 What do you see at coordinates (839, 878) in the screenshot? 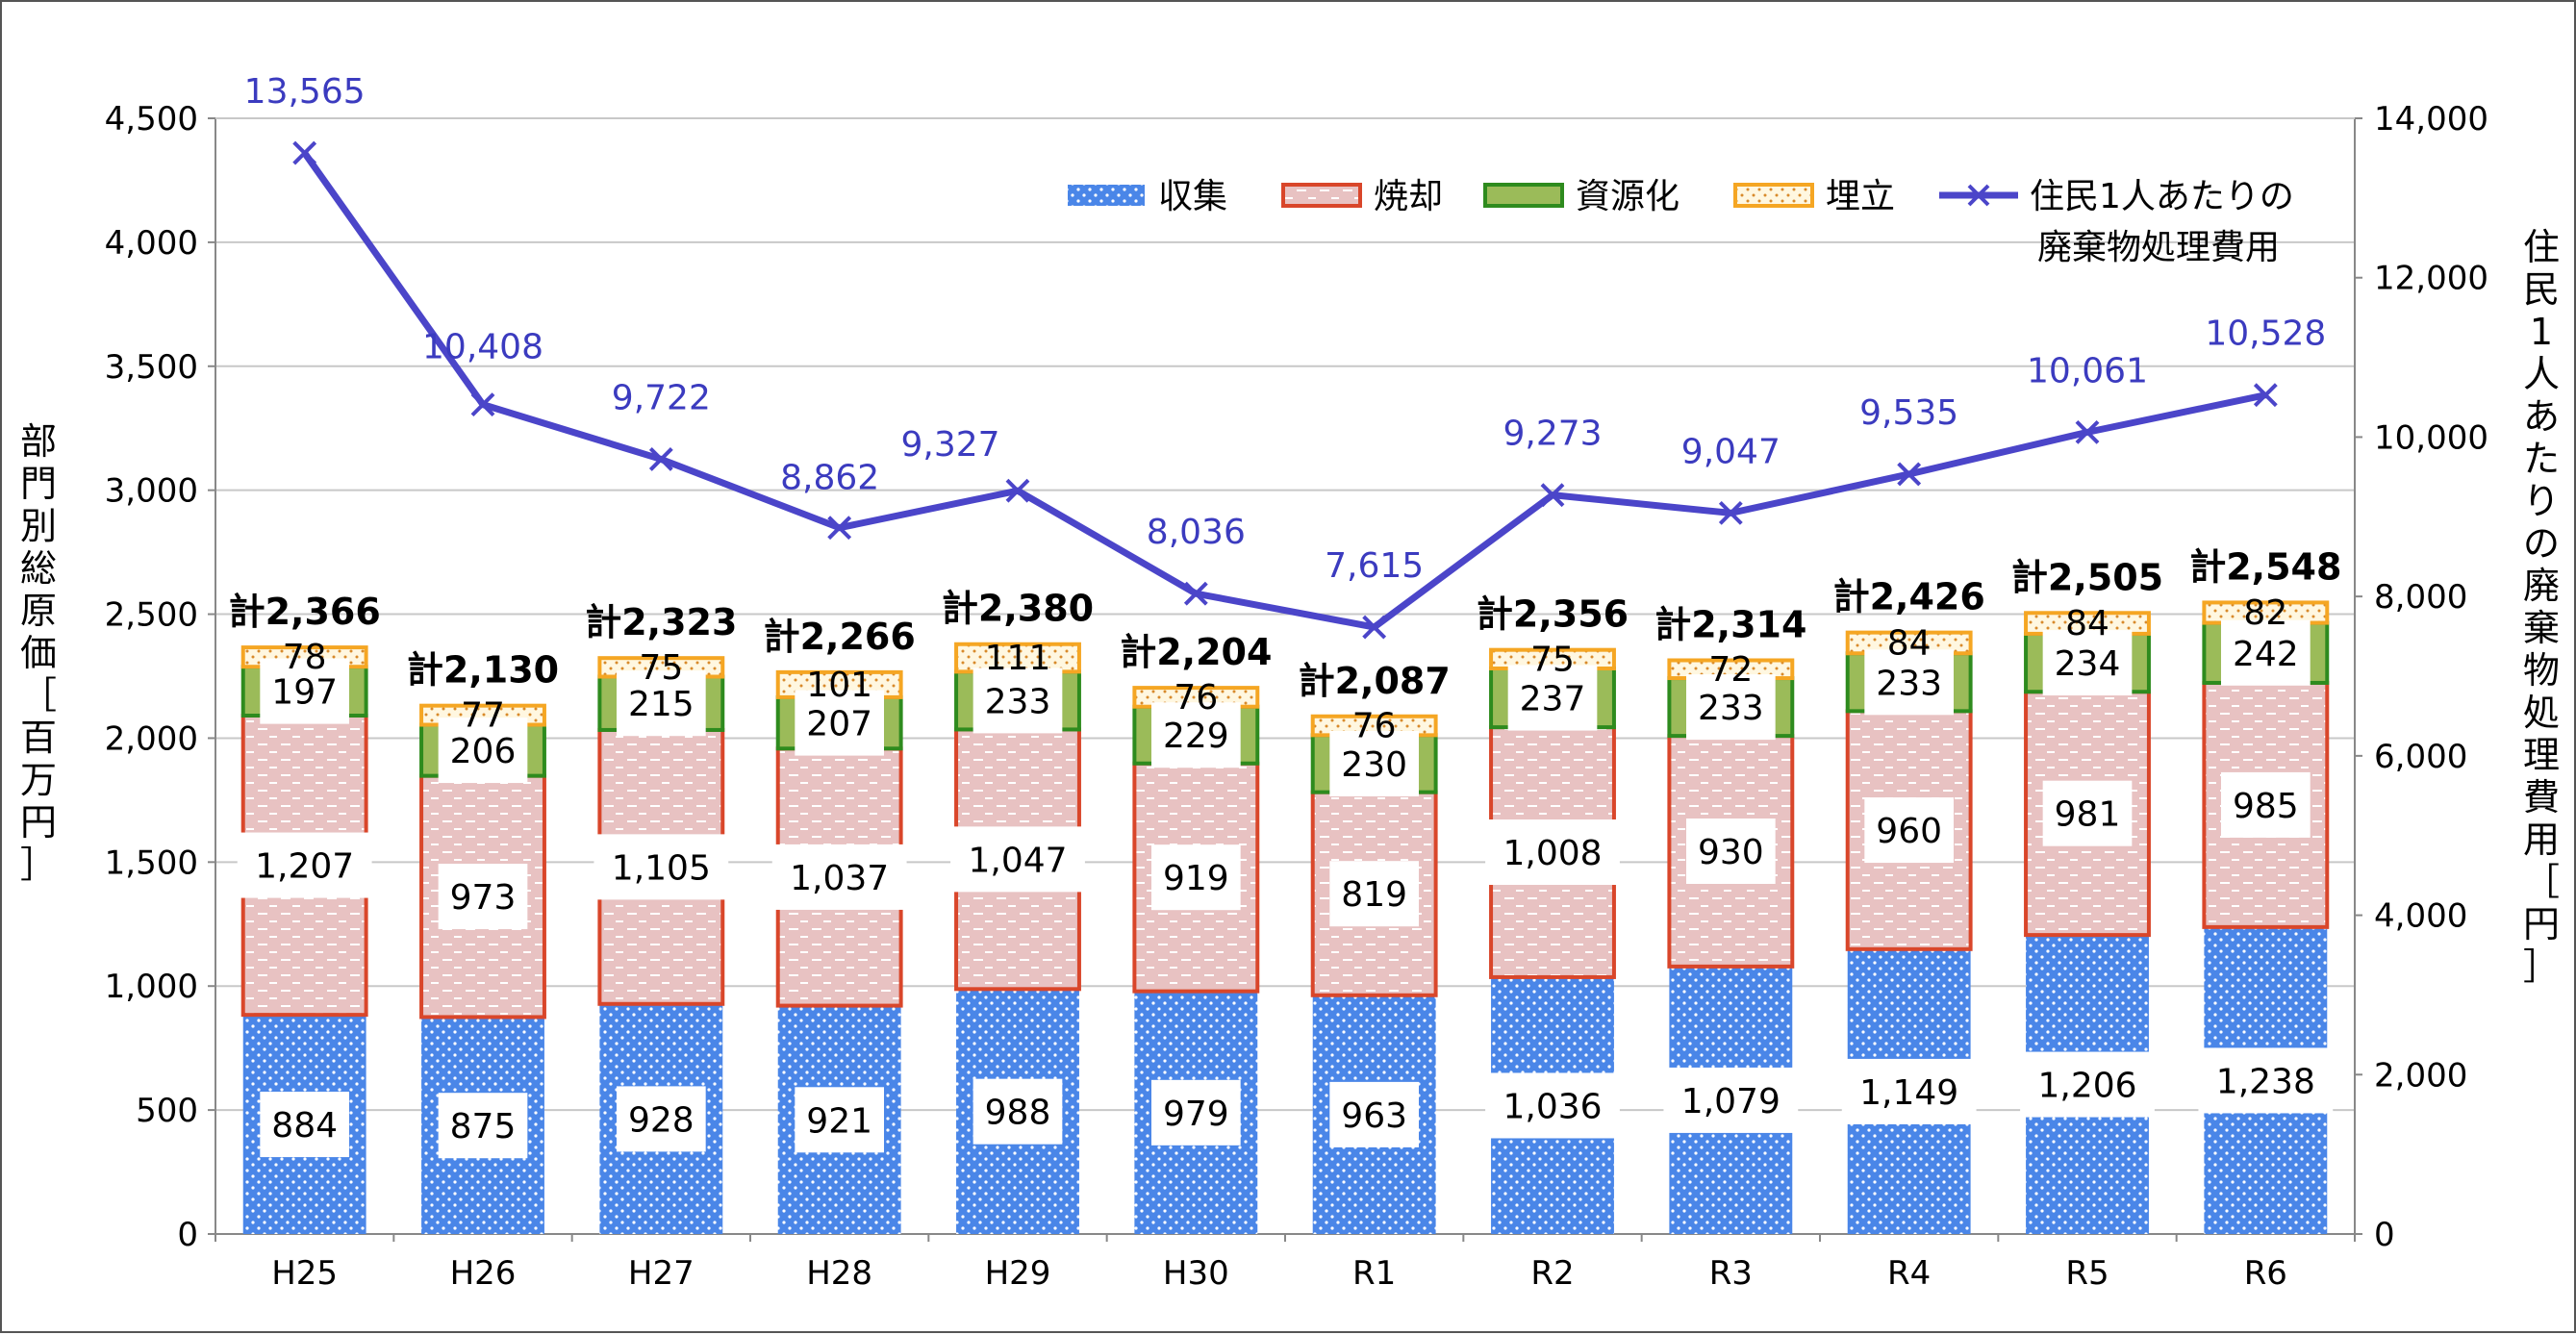
I see `segment-label-incineration: 1,037` at bounding box center [839, 878].